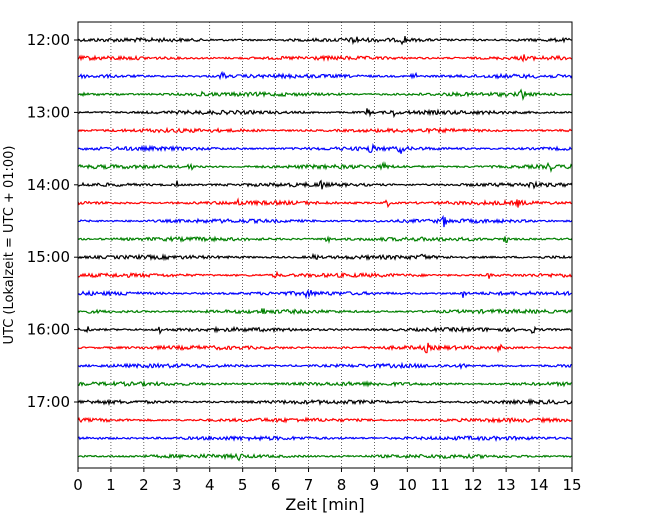 The image size is (650, 520). I want to click on y-tick-label: 12:00, so click(48, 40).